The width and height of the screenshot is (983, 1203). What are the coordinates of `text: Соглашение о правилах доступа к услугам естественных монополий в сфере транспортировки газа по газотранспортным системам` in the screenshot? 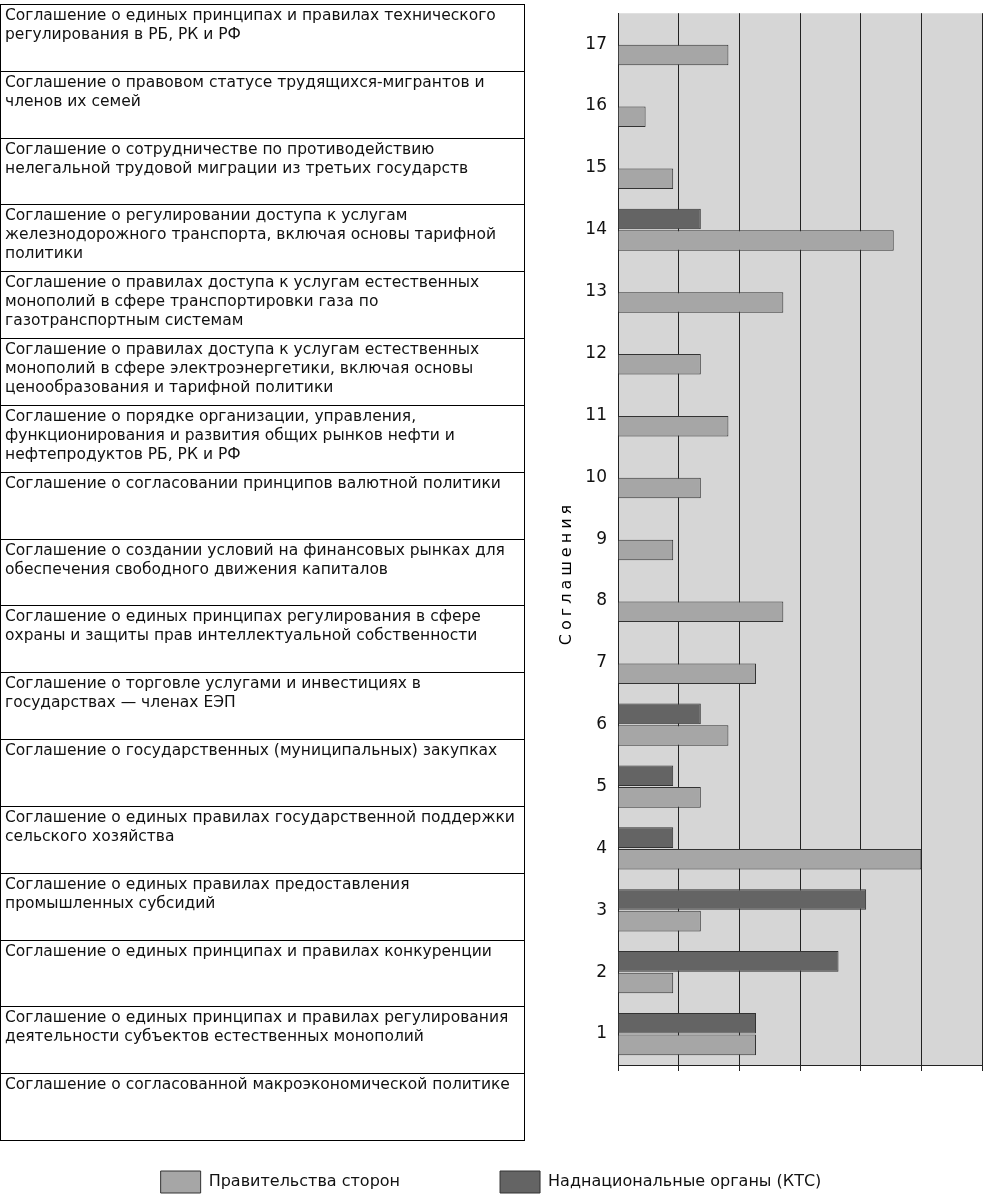 It's located at (262, 306).